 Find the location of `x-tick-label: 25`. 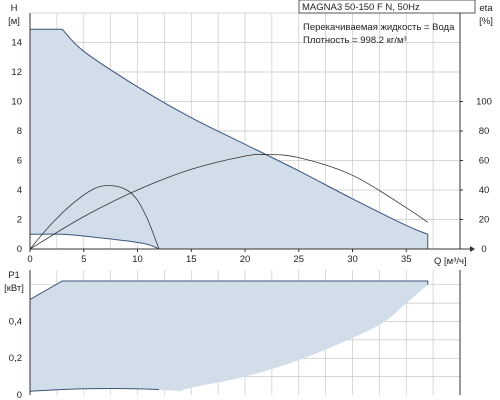

x-tick-label: 25 is located at coordinates (298, 259).